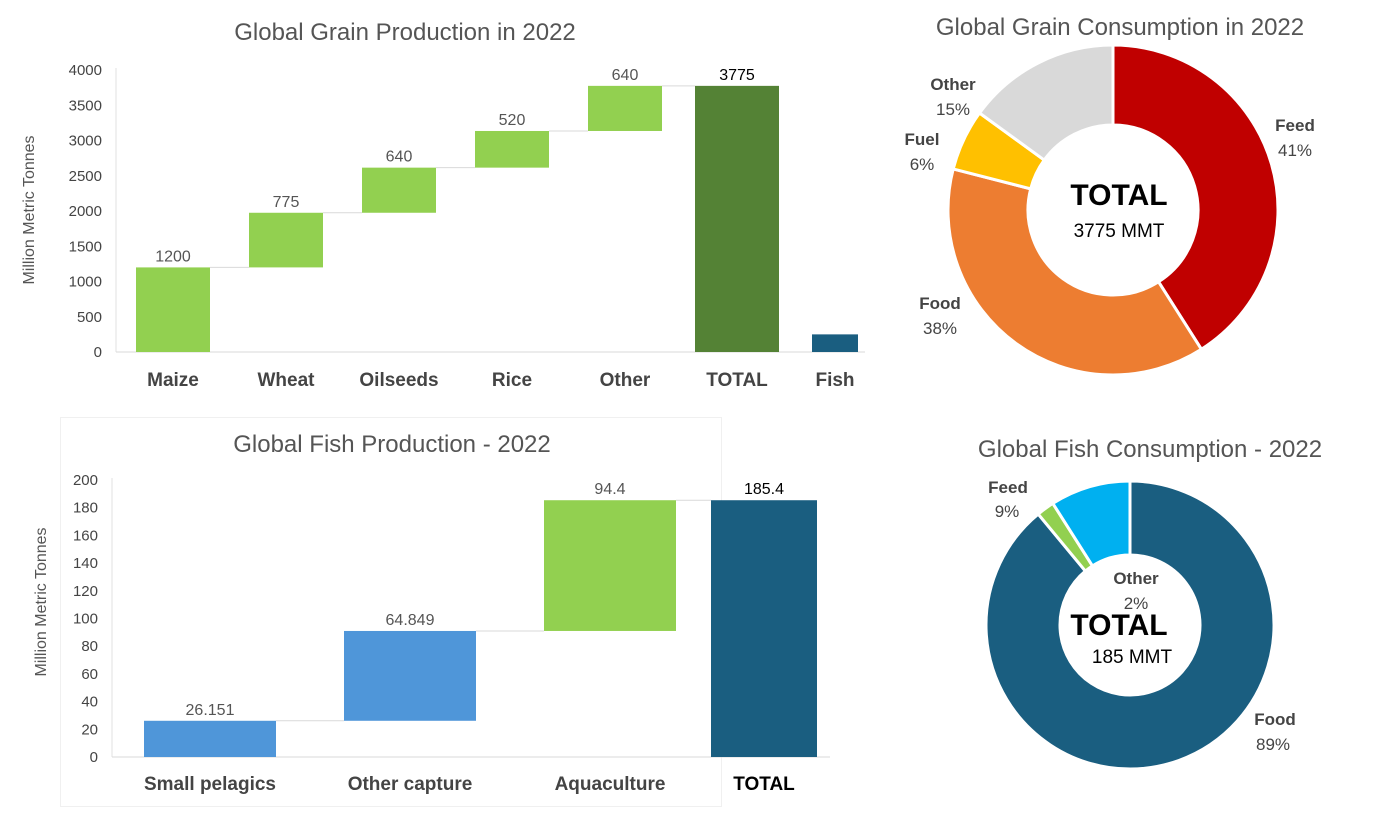 This screenshot has height=815, width=1391. Describe the element at coordinates (625, 380) in the screenshot. I see `grain-category-label: Other` at that location.